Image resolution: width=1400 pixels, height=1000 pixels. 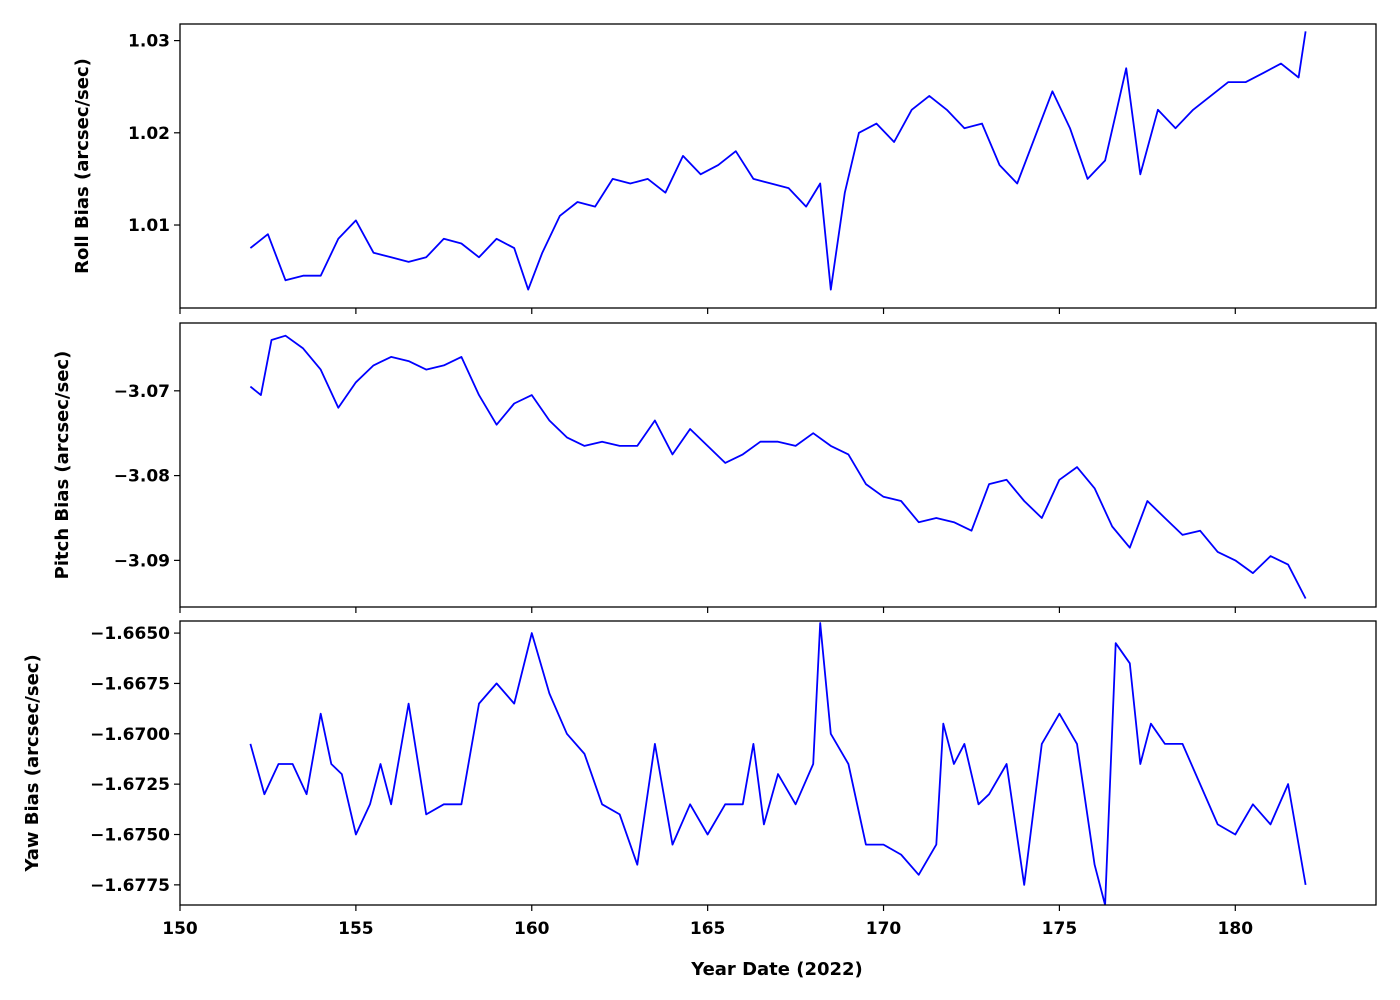 What do you see at coordinates (130, 735) in the screenshot?
I see `yaw-y-tick-label: −1.6700` at bounding box center [130, 735].